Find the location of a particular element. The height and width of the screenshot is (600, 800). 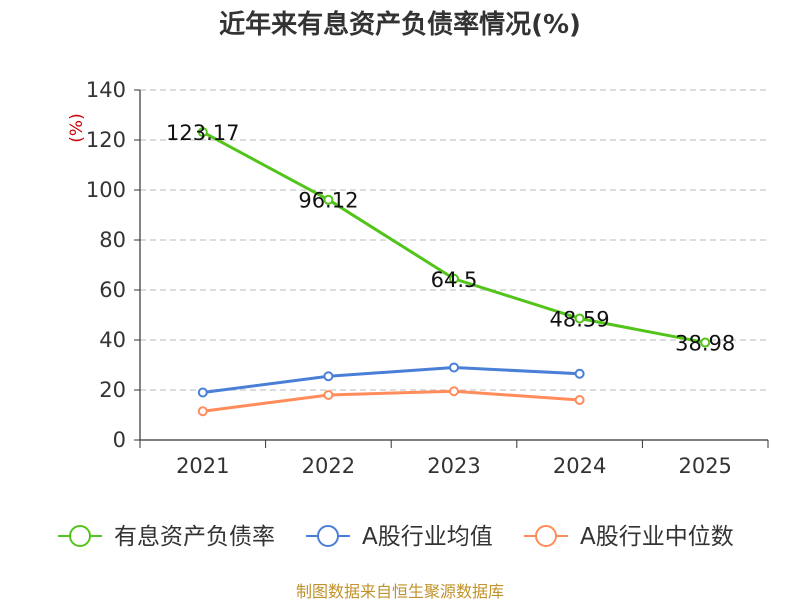

source-note: 制图数据来自恒生聚源数据库 is located at coordinates (400, 591).